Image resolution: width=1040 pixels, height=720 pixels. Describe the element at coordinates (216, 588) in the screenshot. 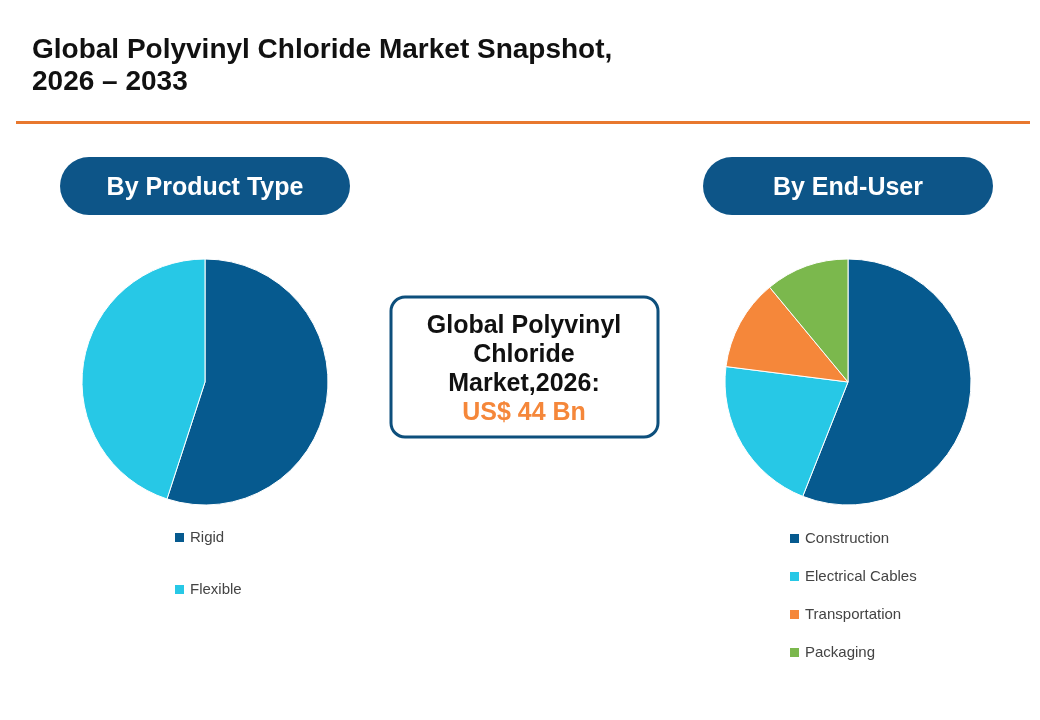

I see `legend-label: Flexible` at that location.